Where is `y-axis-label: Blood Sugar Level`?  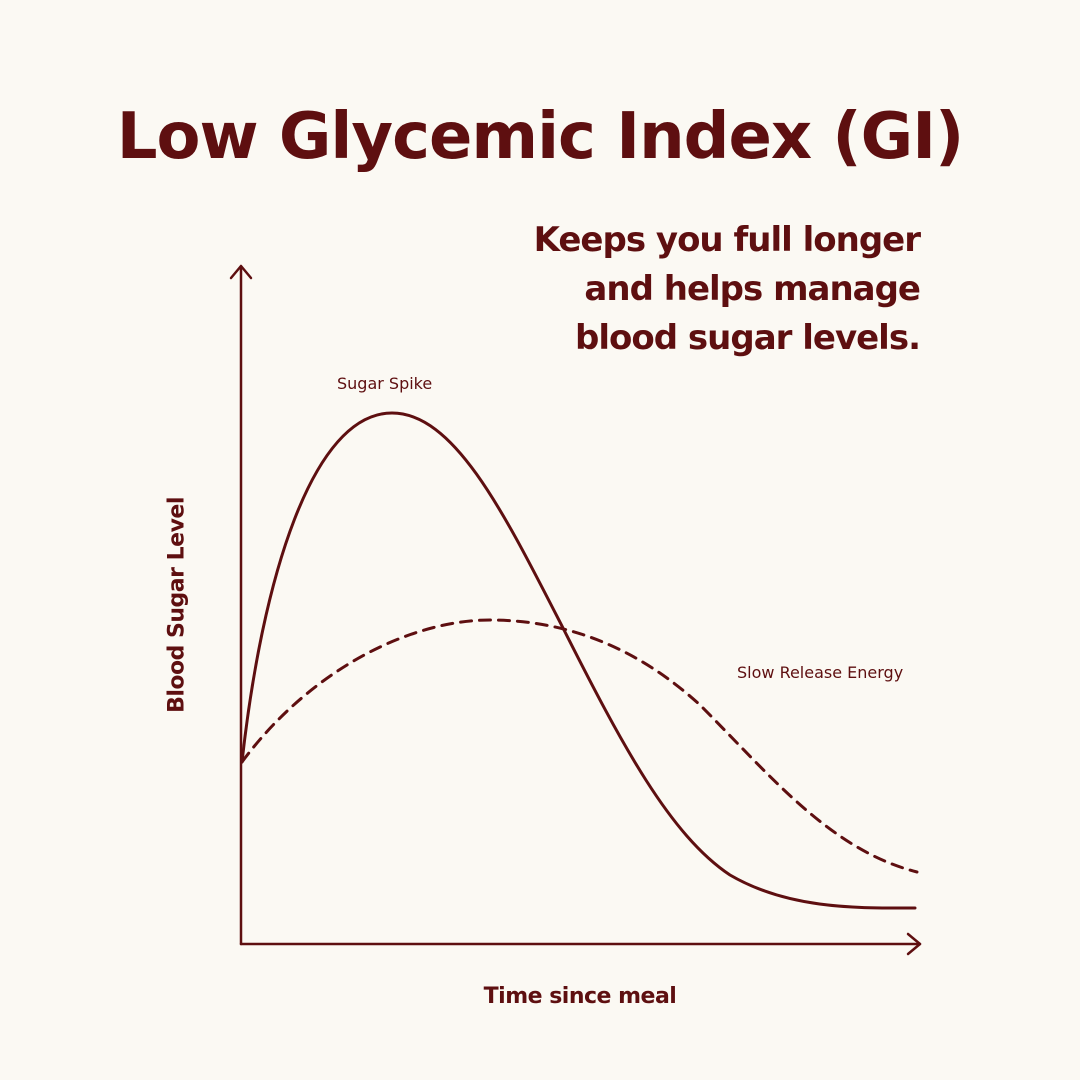
y-axis-label: Blood Sugar Level is located at coordinates (177, 605).